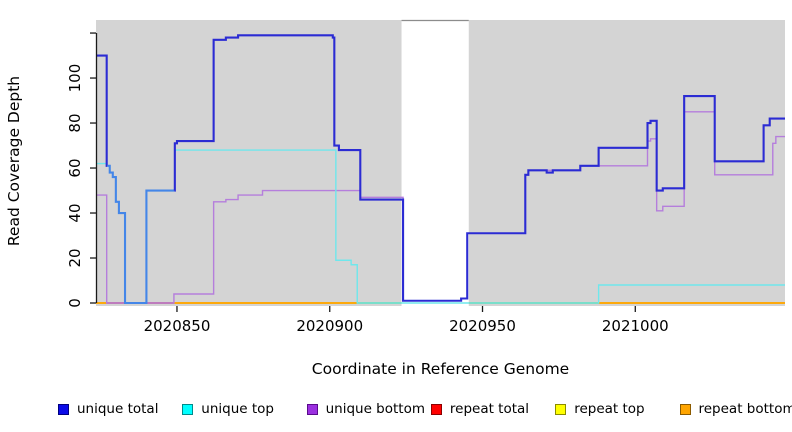 The height and width of the screenshot is (432, 792). Describe the element at coordinates (188, 409) in the screenshot. I see `unique-top-swatch-icon` at that location.